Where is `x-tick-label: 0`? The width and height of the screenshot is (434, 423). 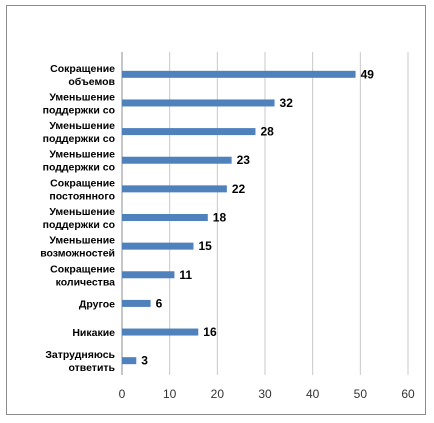
x-tick-label: 0 is located at coordinates (122, 394).